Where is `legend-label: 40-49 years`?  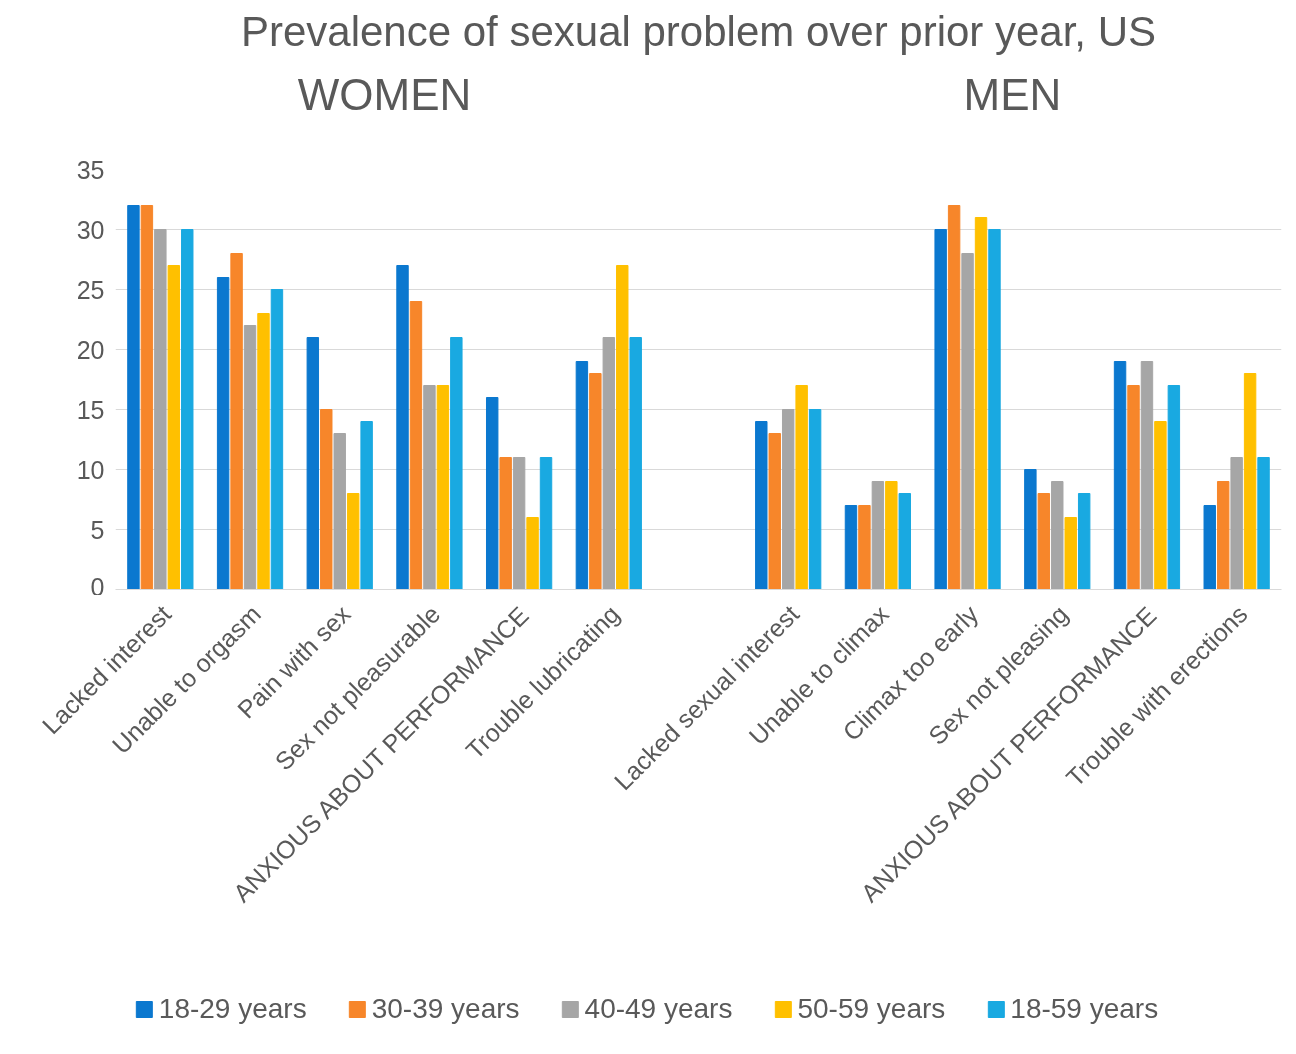 legend-label: 40-49 years is located at coordinates (658, 1009).